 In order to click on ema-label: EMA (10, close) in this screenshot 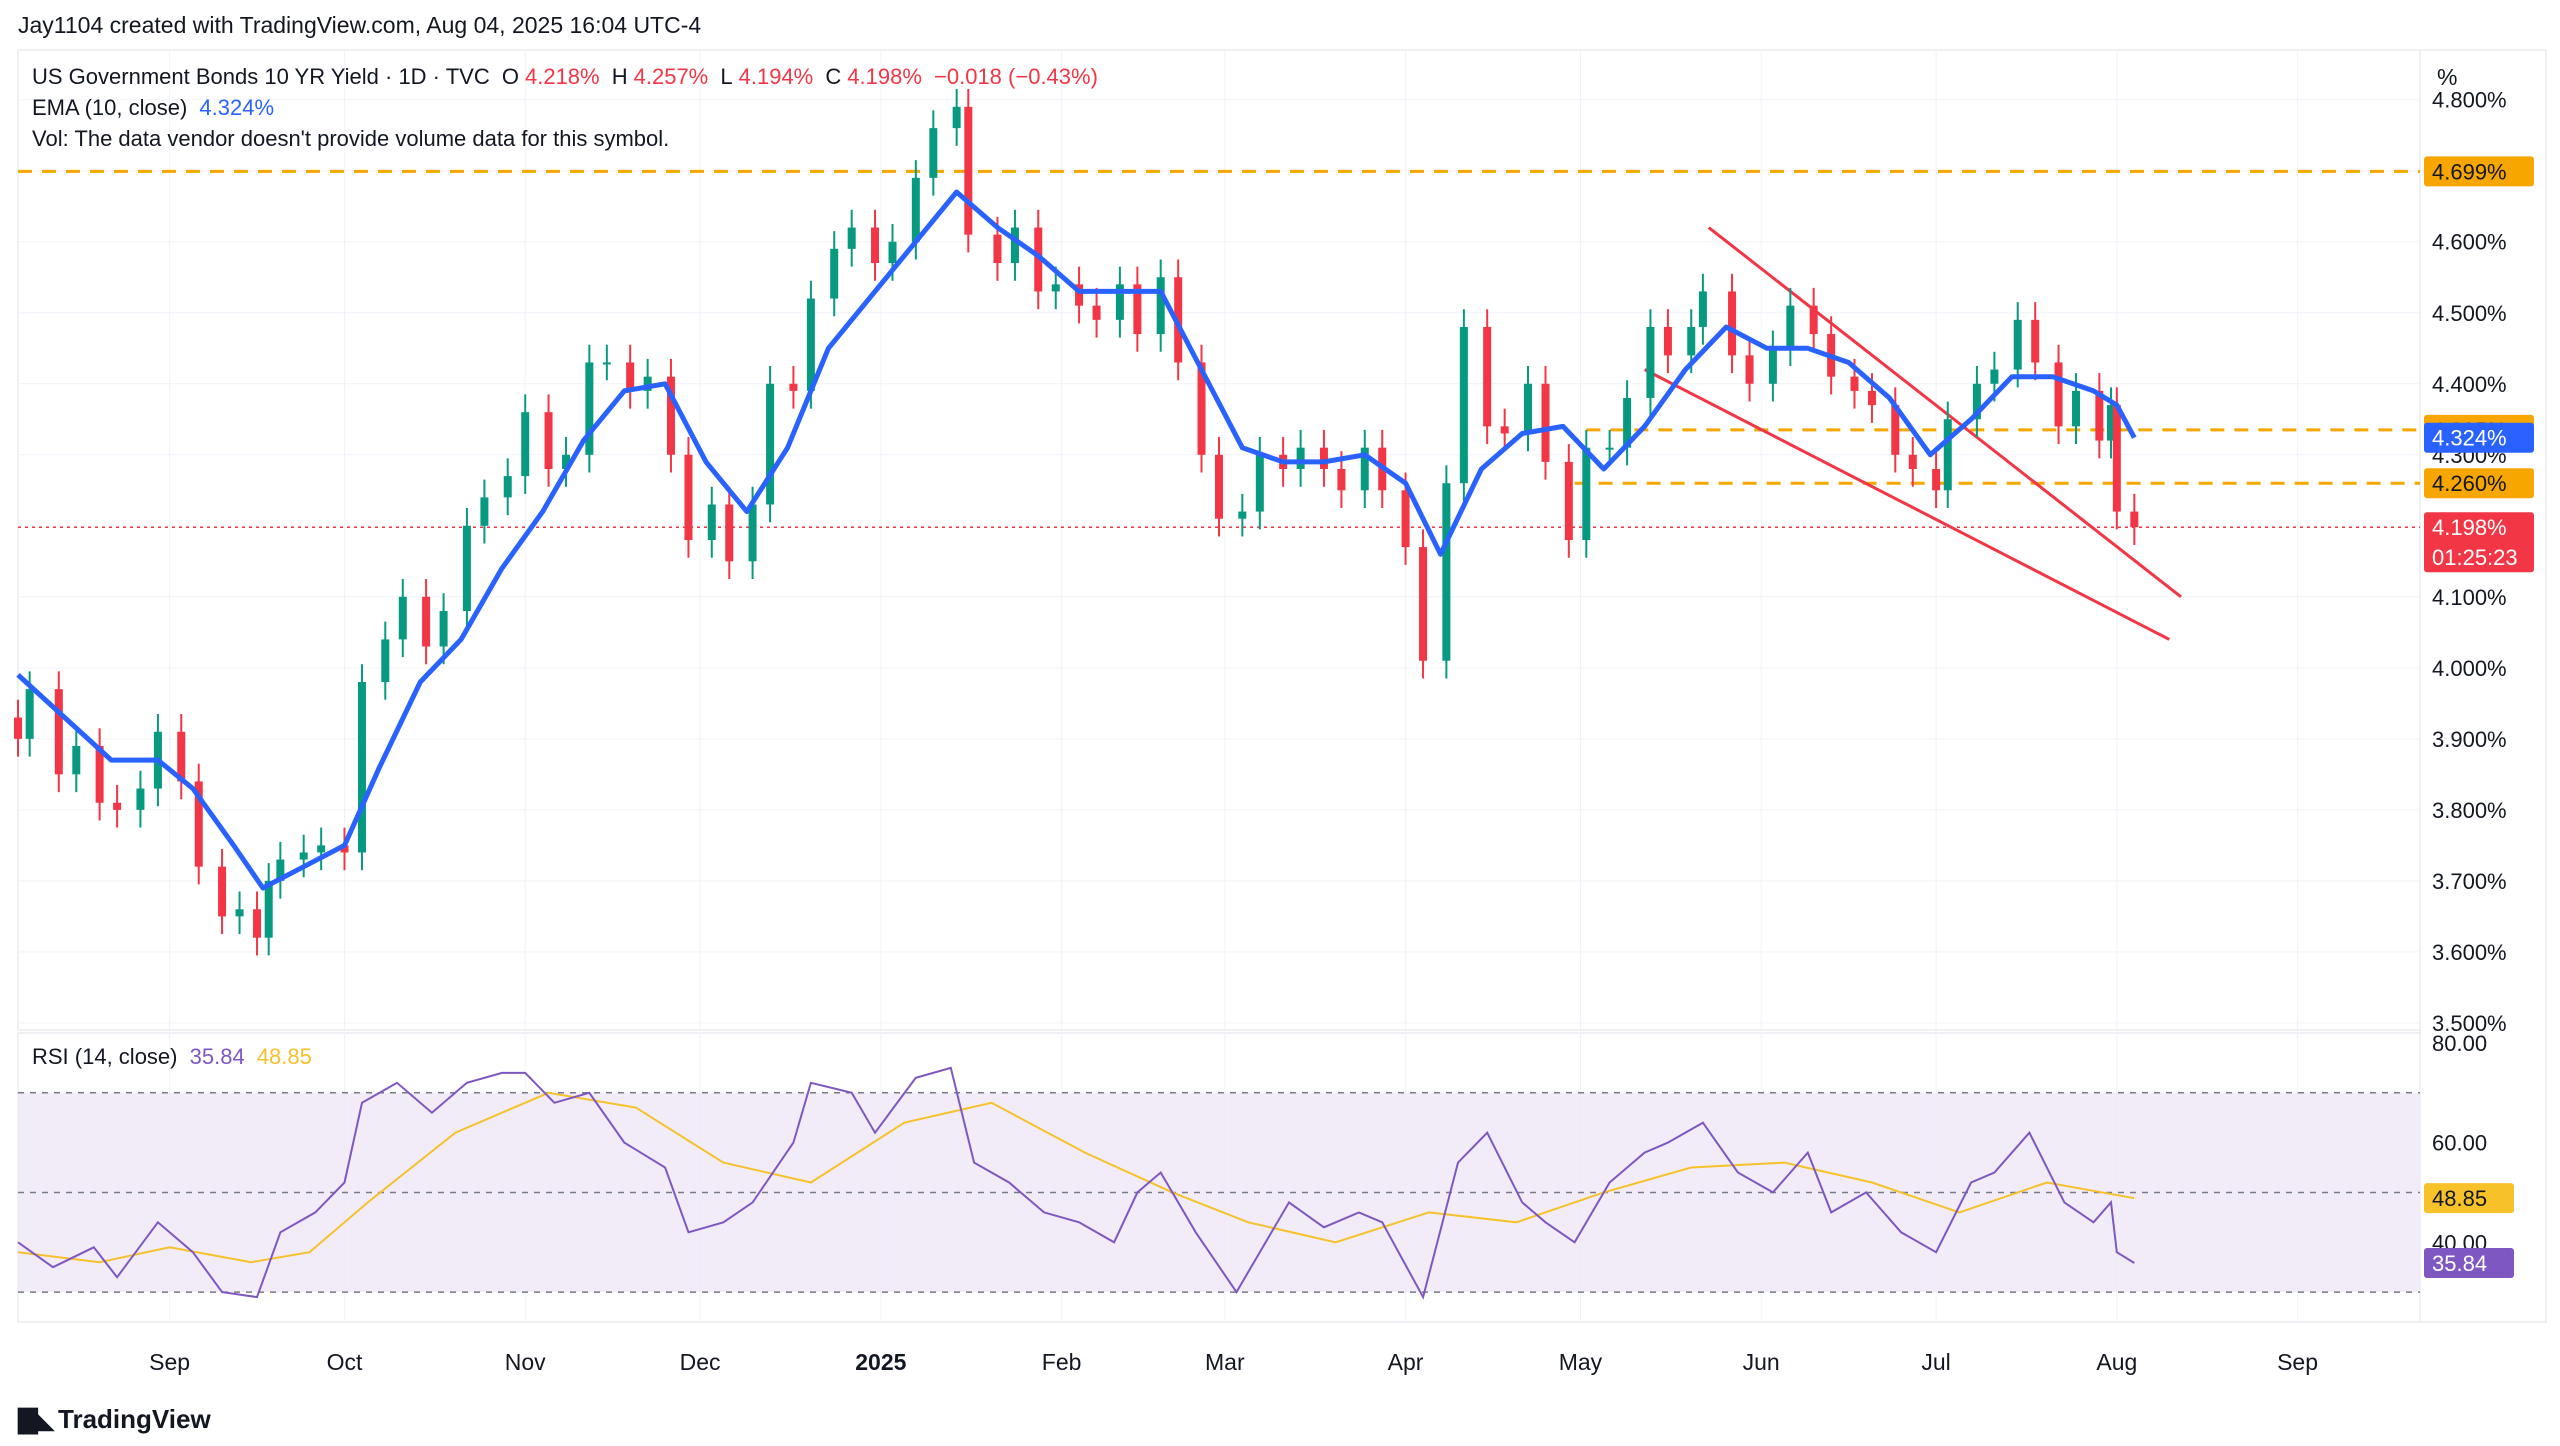, I will do `click(110, 107)`.